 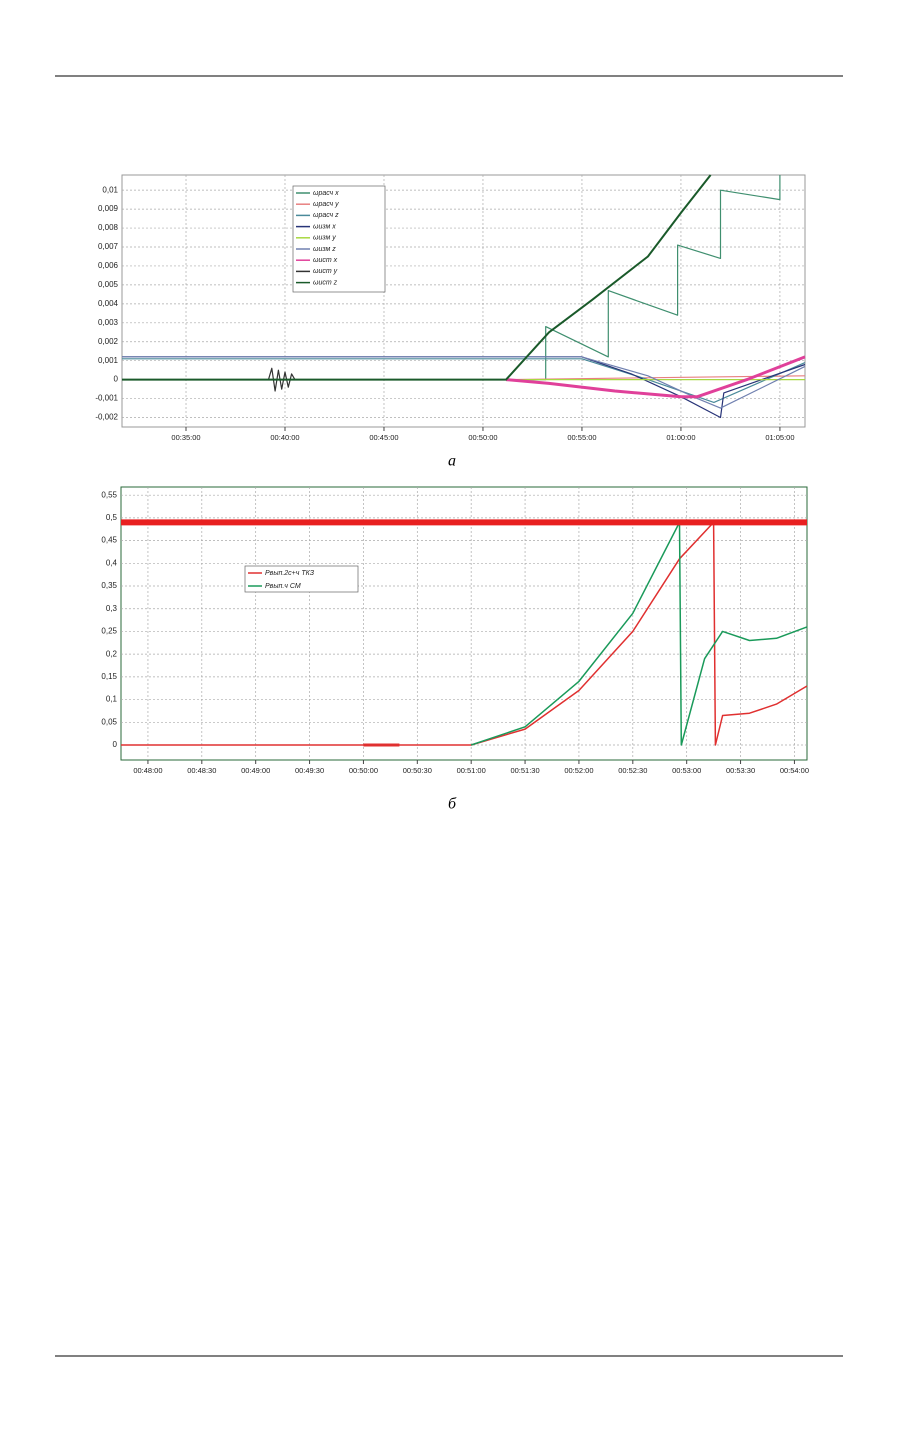 I want to click on legend-label: ωист z, so click(x=325, y=282).